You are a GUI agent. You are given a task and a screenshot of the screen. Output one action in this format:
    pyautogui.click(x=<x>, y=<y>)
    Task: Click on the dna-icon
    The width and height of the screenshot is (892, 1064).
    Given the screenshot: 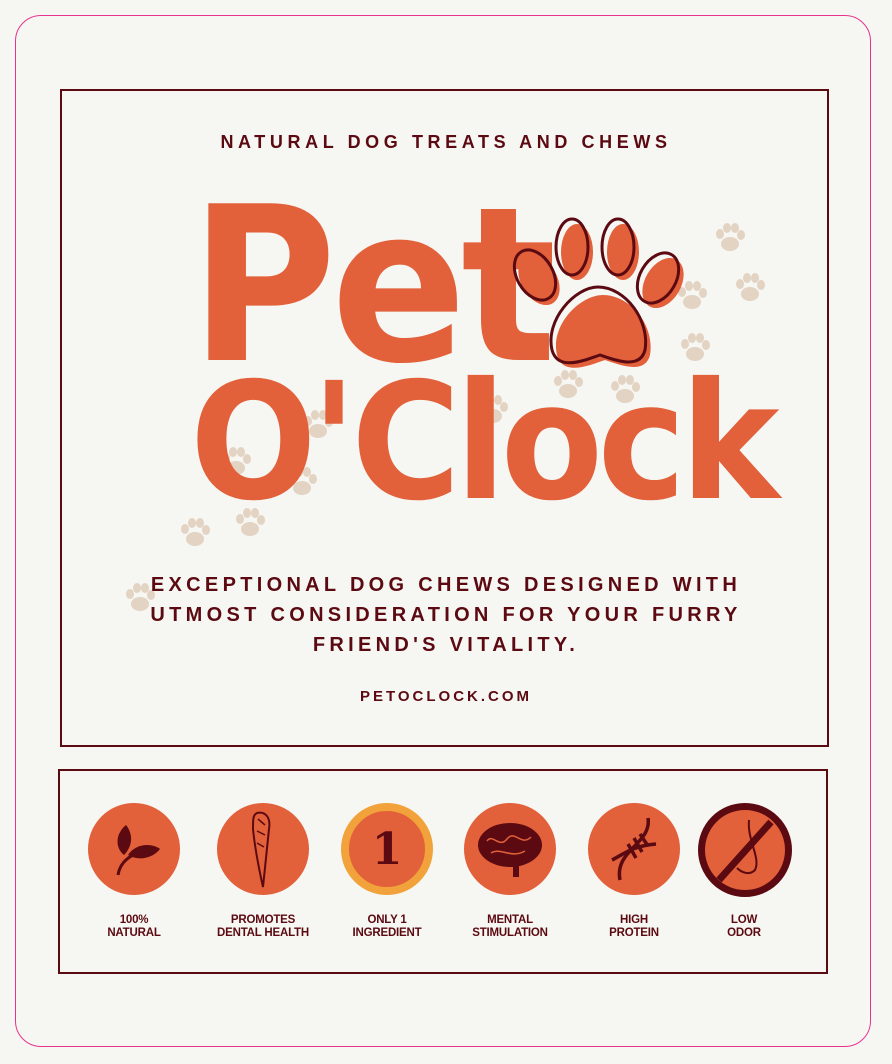 What is the action you would take?
    pyautogui.click(x=634, y=849)
    